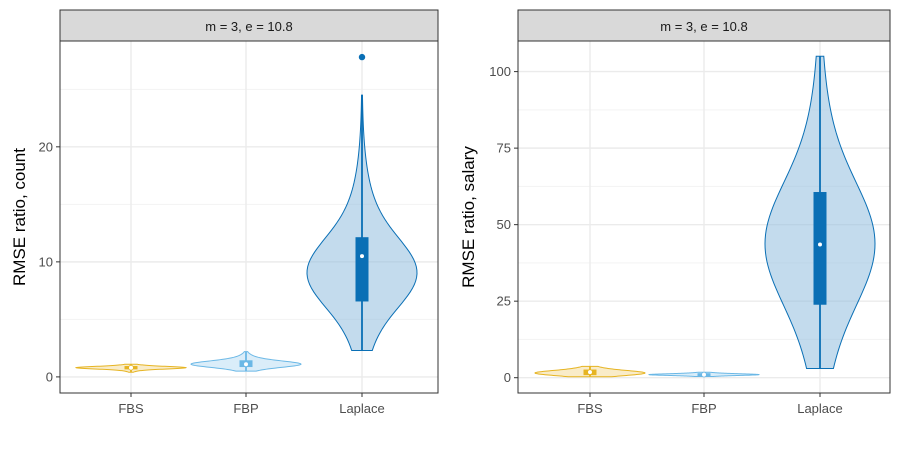 Image resolution: width=900 pixels, height=450 pixels. What do you see at coordinates (504, 301) in the screenshot?
I see `y-tick-label: 25` at bounding box center [504, 301].